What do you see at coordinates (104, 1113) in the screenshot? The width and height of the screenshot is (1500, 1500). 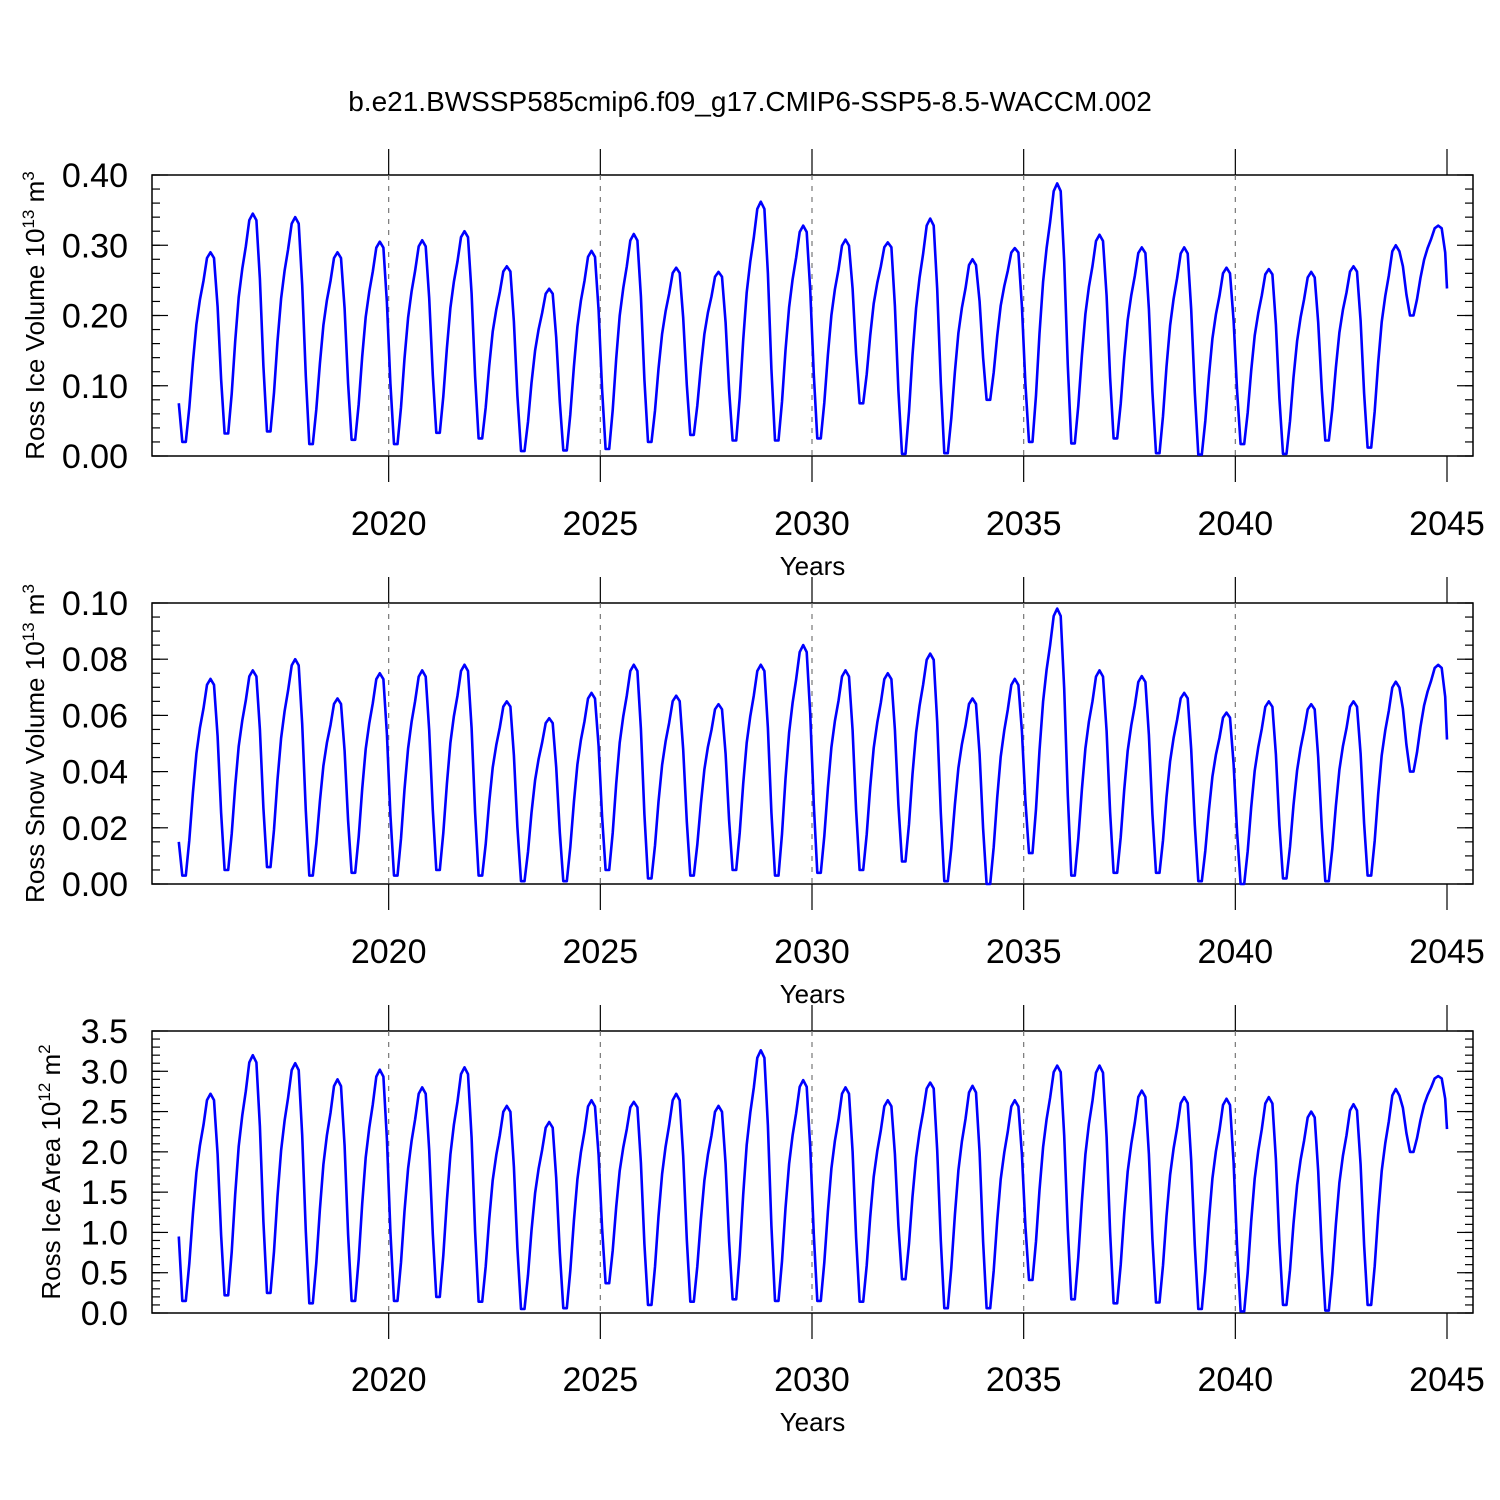 I see `y-tick-label: 2.5` at bounding box center [104, 1113].